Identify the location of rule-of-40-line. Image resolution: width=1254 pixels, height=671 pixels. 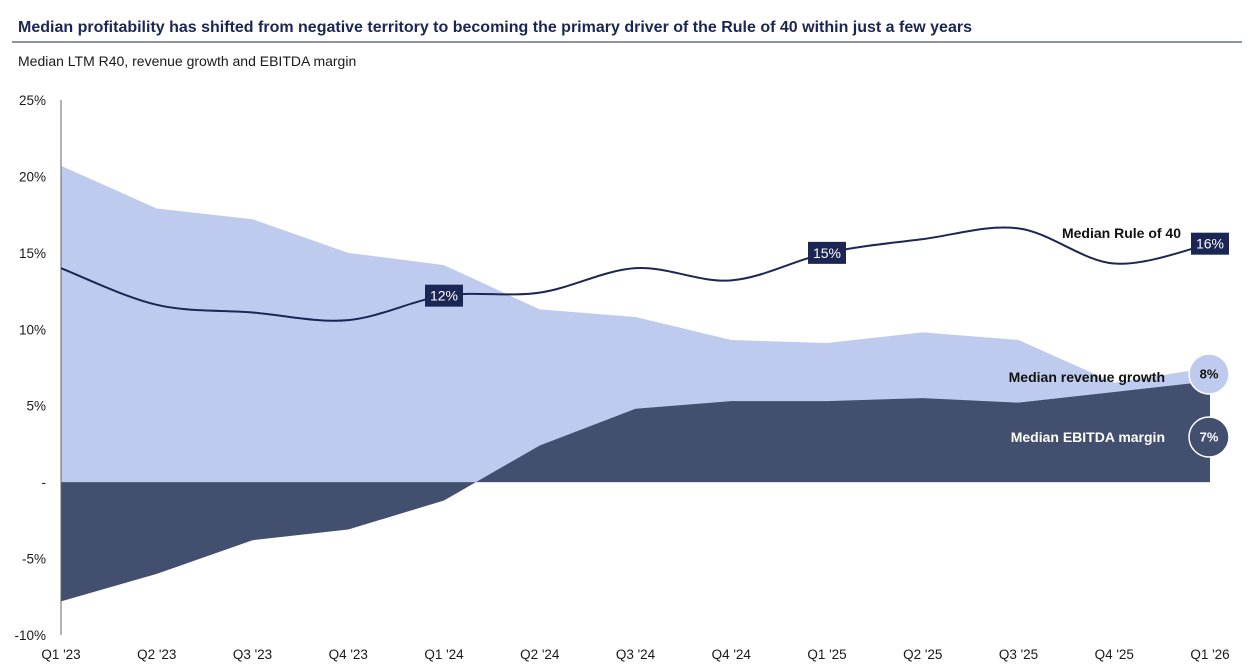
(635, 274).